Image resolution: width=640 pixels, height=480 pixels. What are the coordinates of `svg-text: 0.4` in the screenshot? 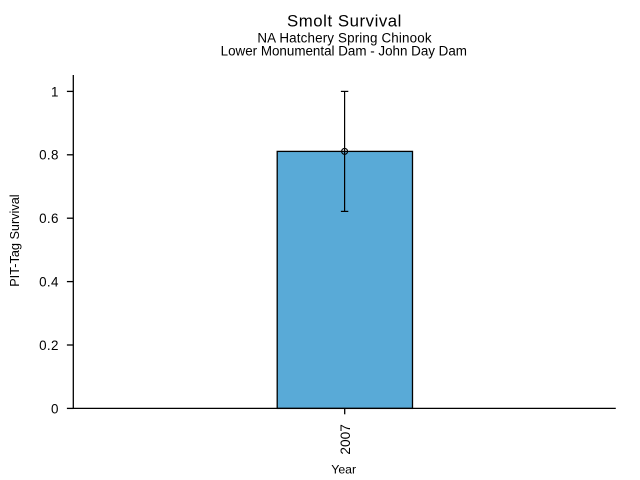 It's located at (49, 282).